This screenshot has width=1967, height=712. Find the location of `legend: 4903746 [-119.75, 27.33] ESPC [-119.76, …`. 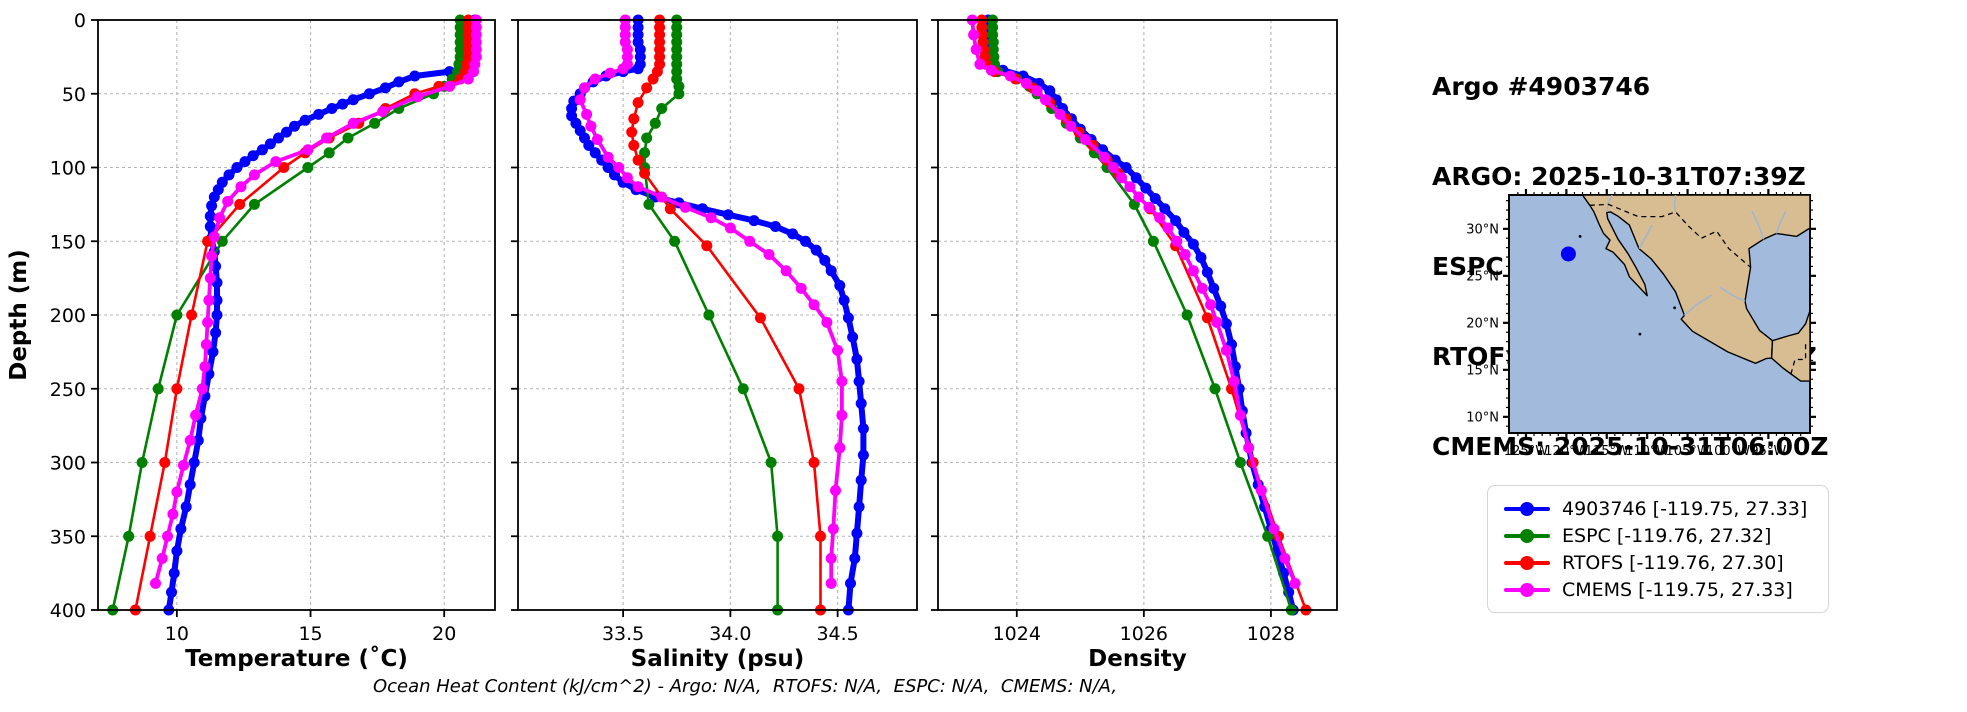

legend: 4903746 [-119.75, 27.33] ESPC [-119.76, … is located at coordinates (1658, 549).